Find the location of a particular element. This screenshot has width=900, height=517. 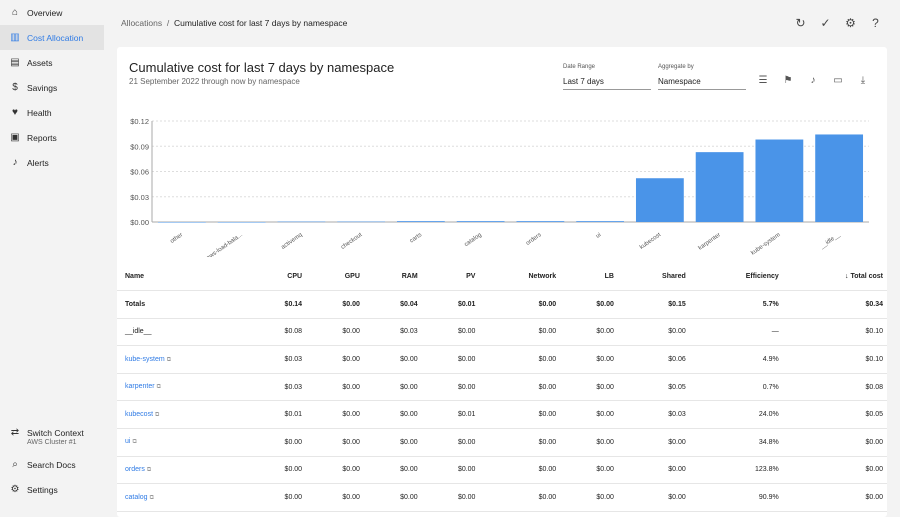

column-header: RAM is located at coordinates (392, 277).